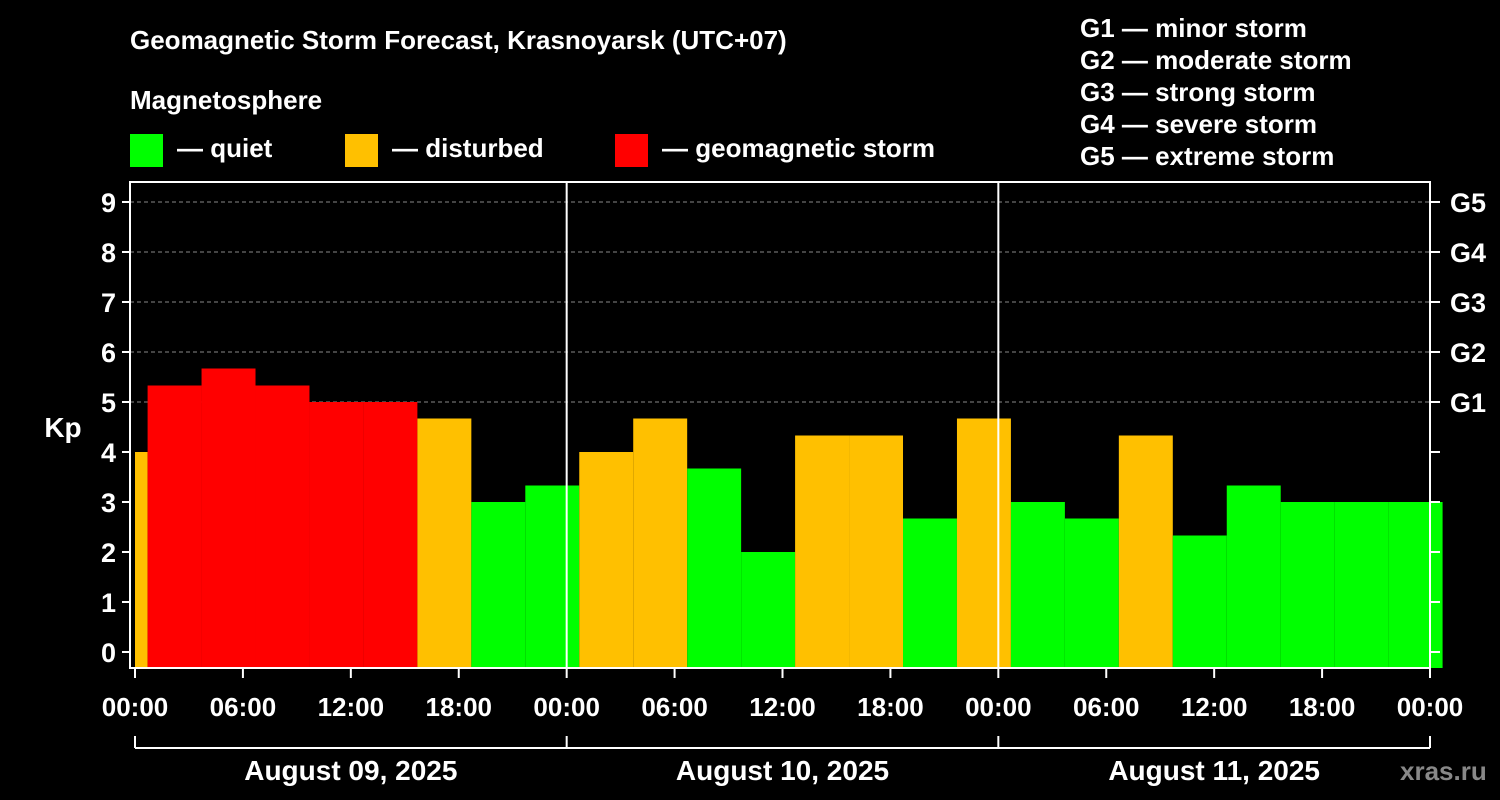 The image size is (1500, 800). Describe the element at coordinates (1198, 124) in the screenshot. I see `storm-legend-item-3: G4 — severe storm` at that location.